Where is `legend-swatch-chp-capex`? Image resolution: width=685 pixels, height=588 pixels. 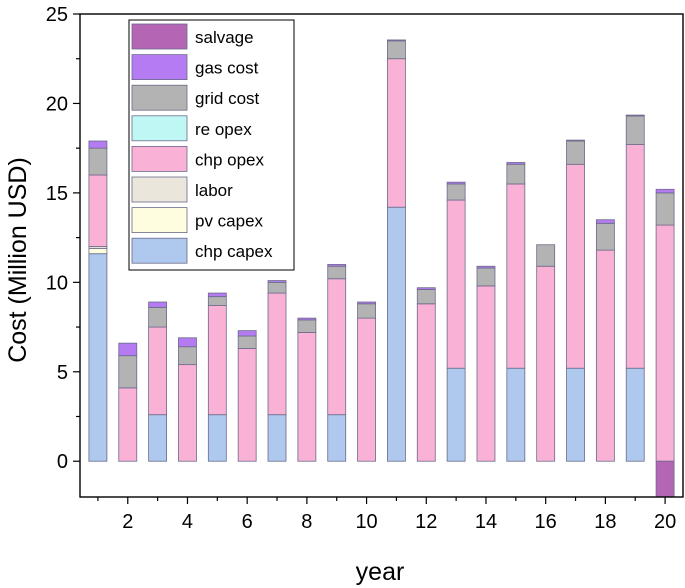
legend-swatch-chp-capex is located at coordinates (159, 250).